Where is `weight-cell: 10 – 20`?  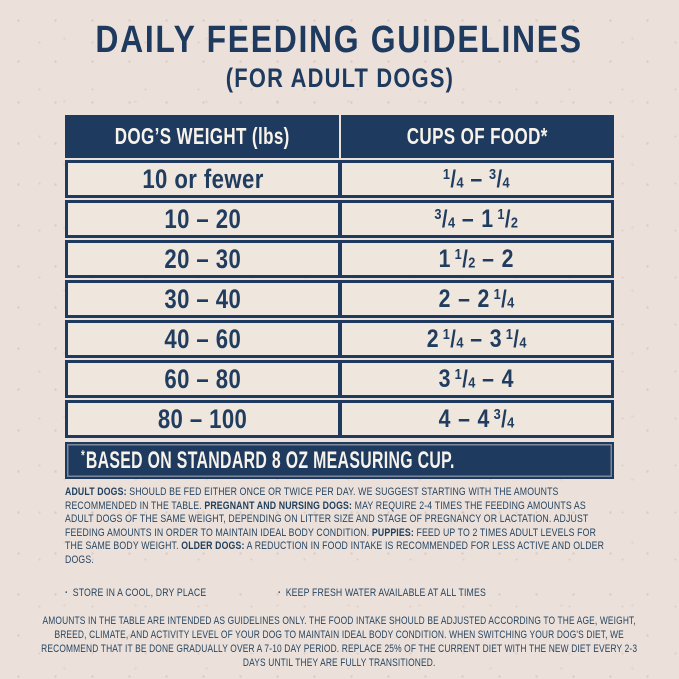 weight-cell: 10 – 20 is located at coordinates (204, 219).